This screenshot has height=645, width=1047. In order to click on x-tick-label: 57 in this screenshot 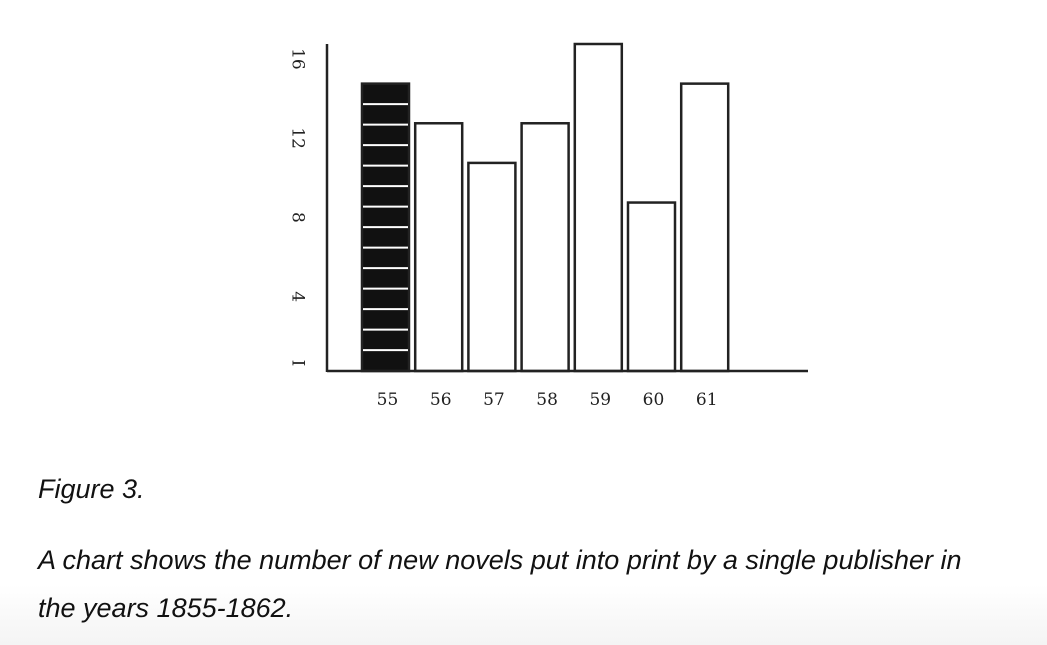, I will do `click(494, 400)`.